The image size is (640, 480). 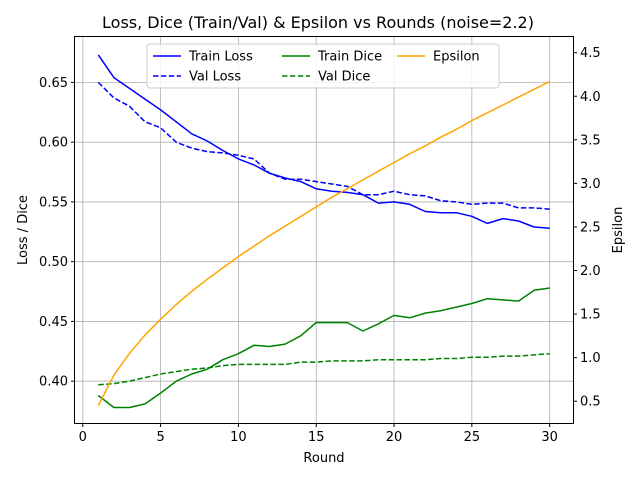 What do you see at coordinates (590, 271) in the screenshot?
I see `y-right-tick-label: 2.0` at bounding box center [590, 271].